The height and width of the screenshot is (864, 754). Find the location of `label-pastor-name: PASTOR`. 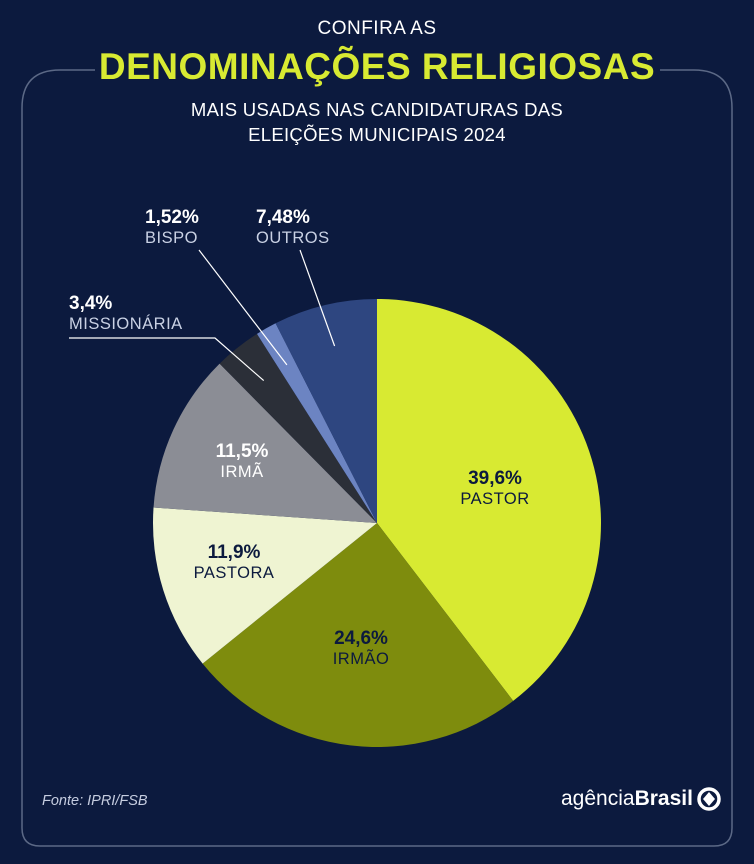

label-pastor-name: PASTOR is located at coordinates (495, 498).